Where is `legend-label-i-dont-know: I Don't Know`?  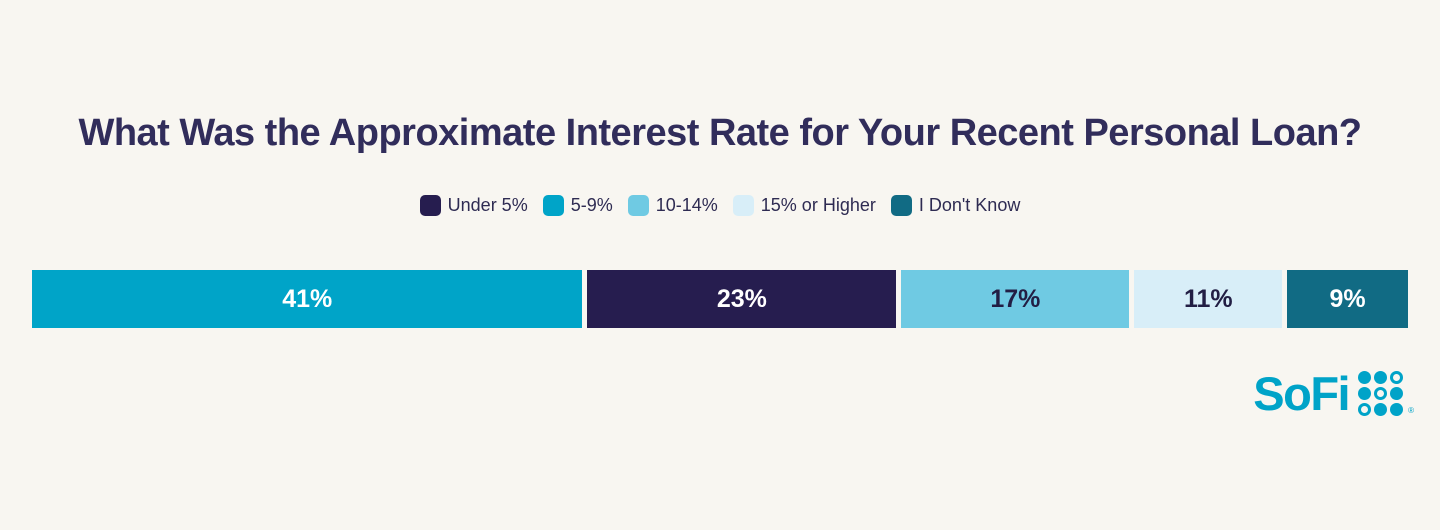 legend-label-i-dont-know: I Don't Know is located at coordinates (969, 205).